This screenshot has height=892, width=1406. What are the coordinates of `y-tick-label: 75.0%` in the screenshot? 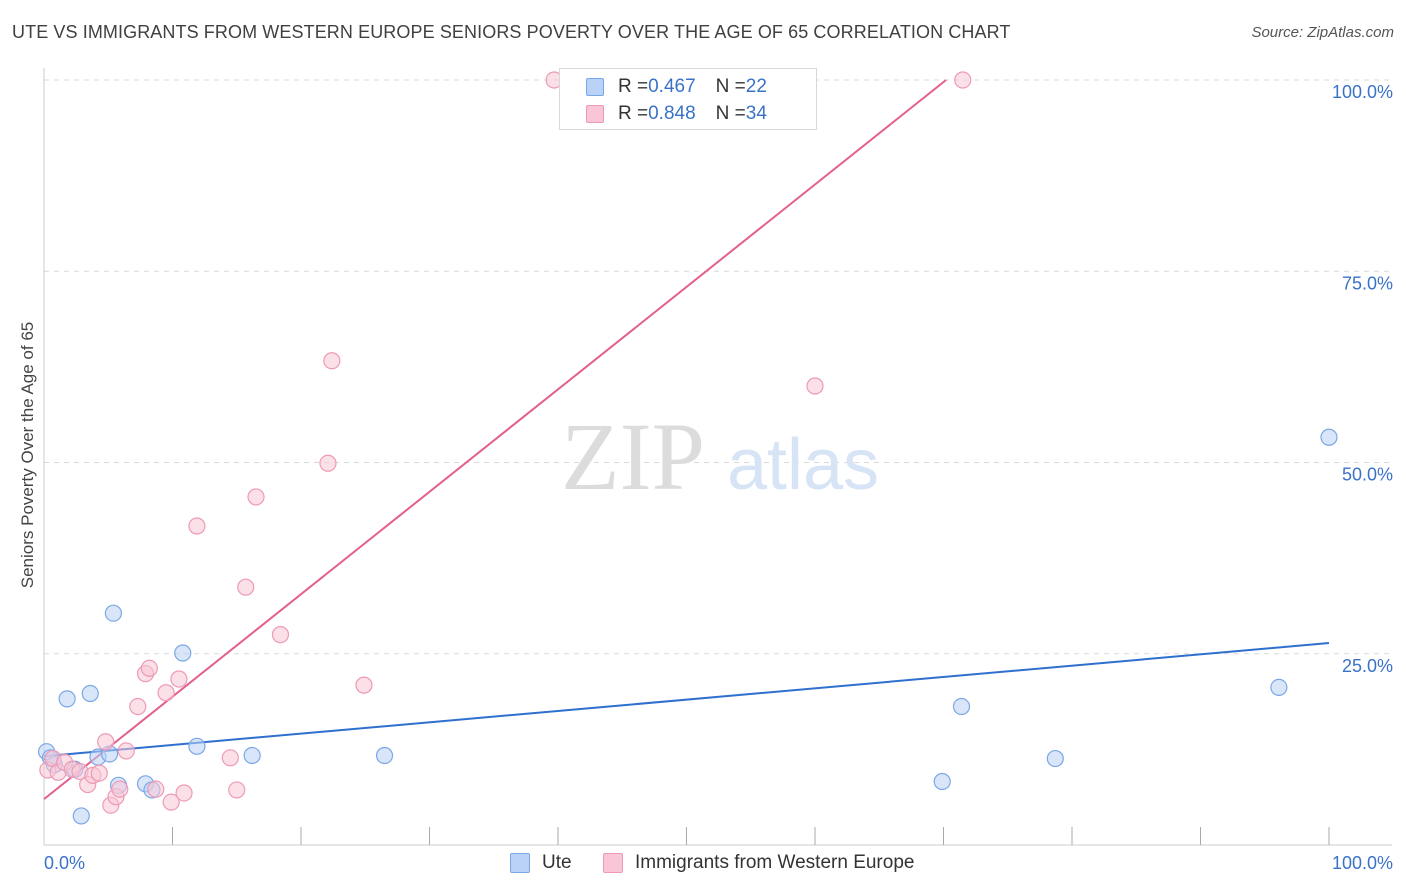 It's located at (1367, 283).